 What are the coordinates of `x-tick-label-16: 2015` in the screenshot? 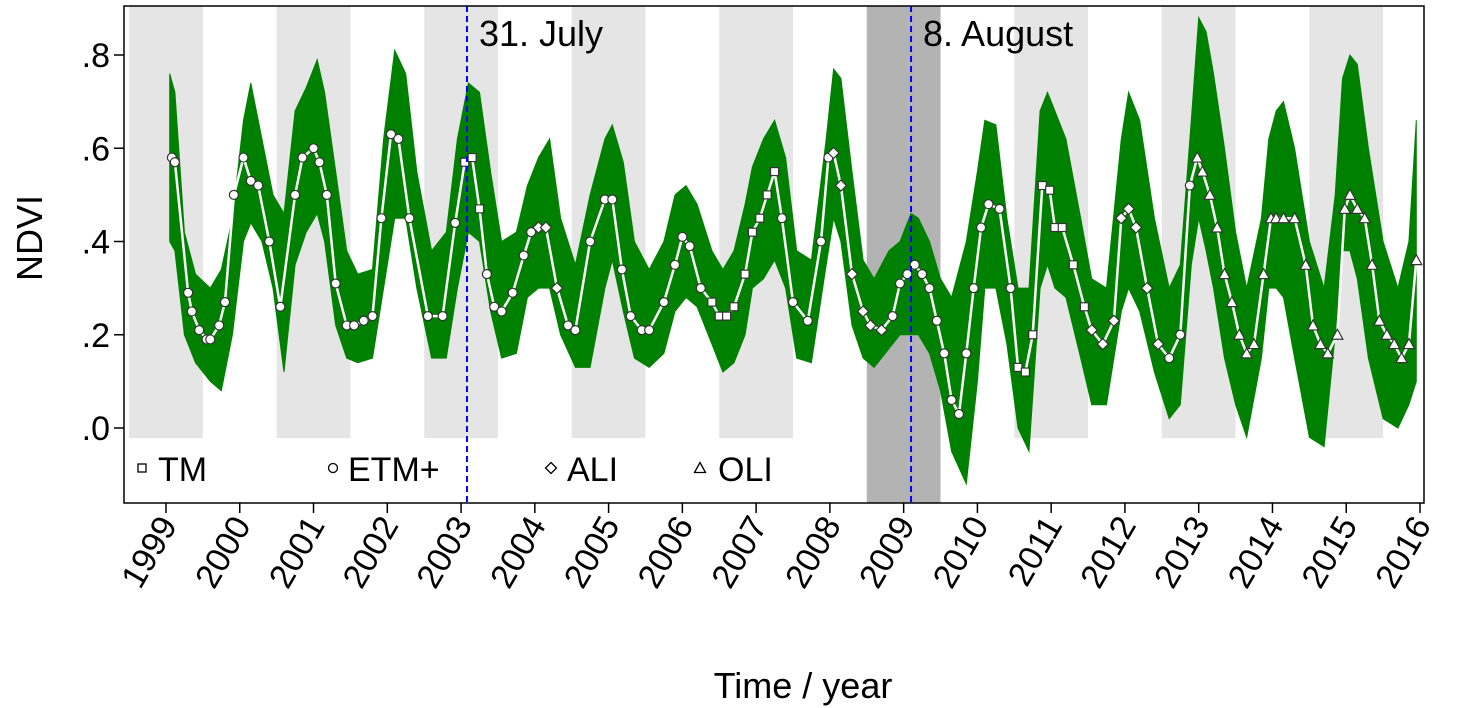 It's located at (1329, 552).